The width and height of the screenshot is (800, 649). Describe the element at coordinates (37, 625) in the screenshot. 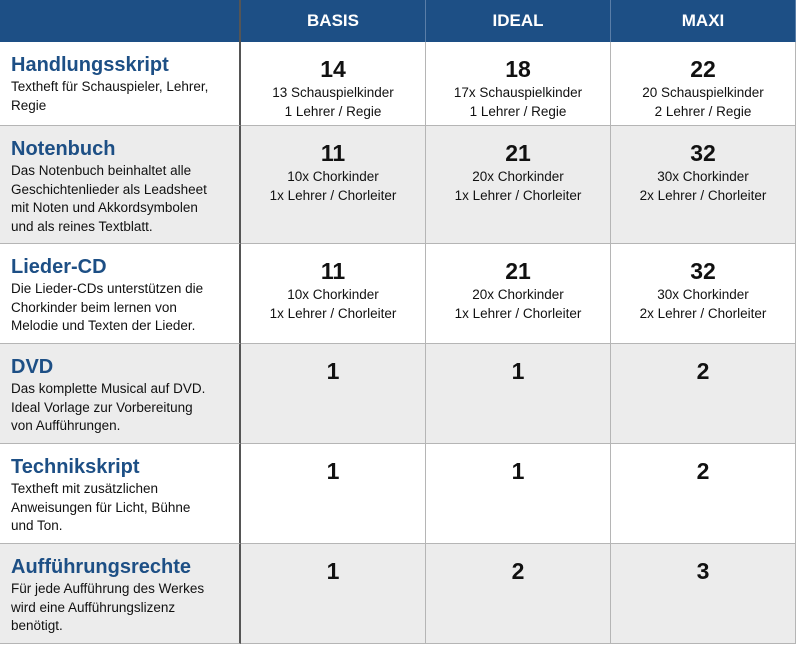

I see `row-description: benötigt.` at that location.